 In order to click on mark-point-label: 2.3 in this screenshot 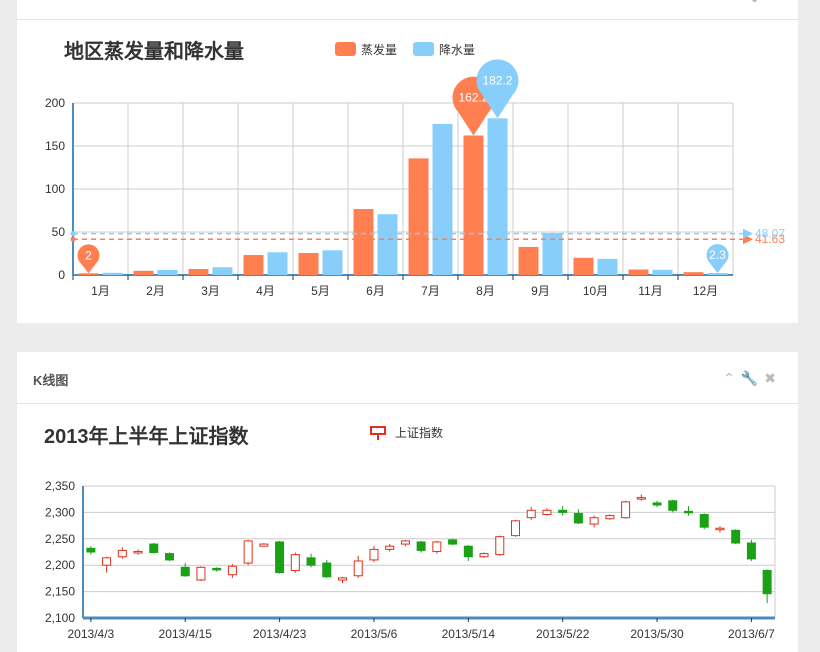, I will do `click(717, 255)`.